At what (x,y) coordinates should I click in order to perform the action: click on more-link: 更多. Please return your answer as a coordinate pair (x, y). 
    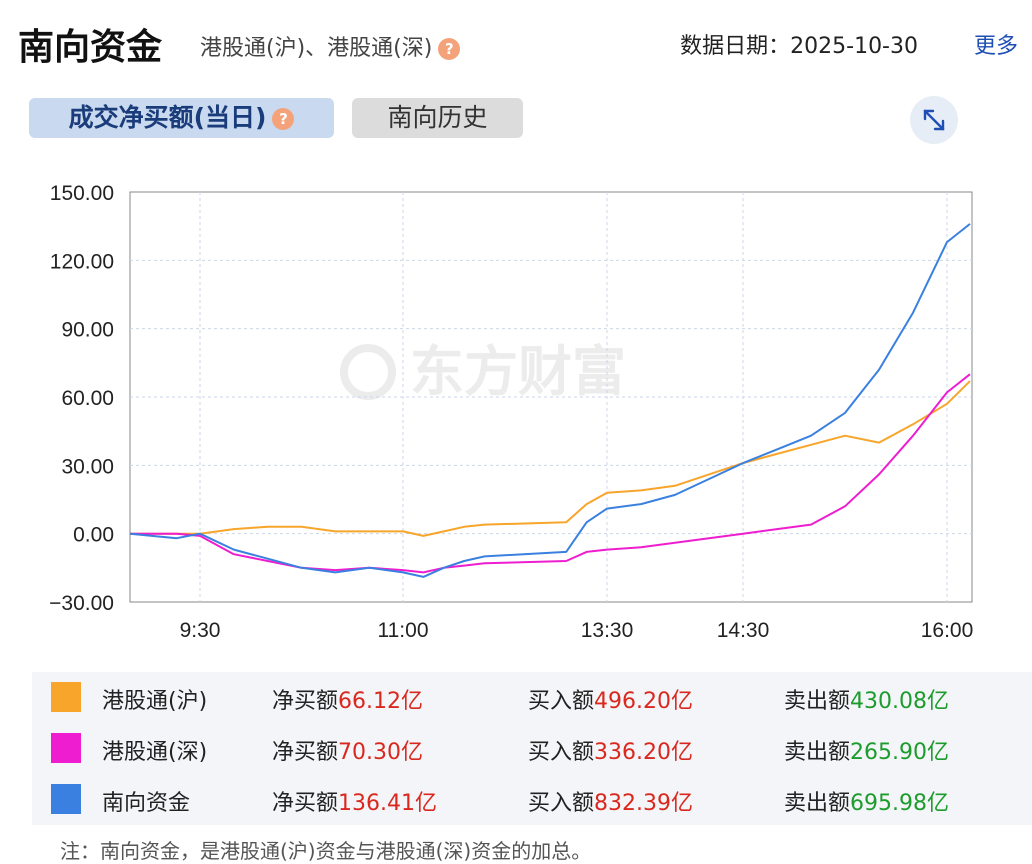
    Looking at the image, I should click on (995, 46).